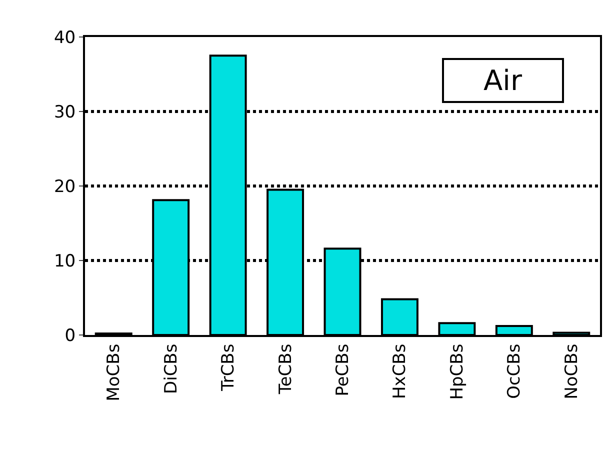 This screenshot has width=616, height=460. Describe the element at coordinates (70, 336) in the screenshot. I see `y-tick-label: 0` at that location.